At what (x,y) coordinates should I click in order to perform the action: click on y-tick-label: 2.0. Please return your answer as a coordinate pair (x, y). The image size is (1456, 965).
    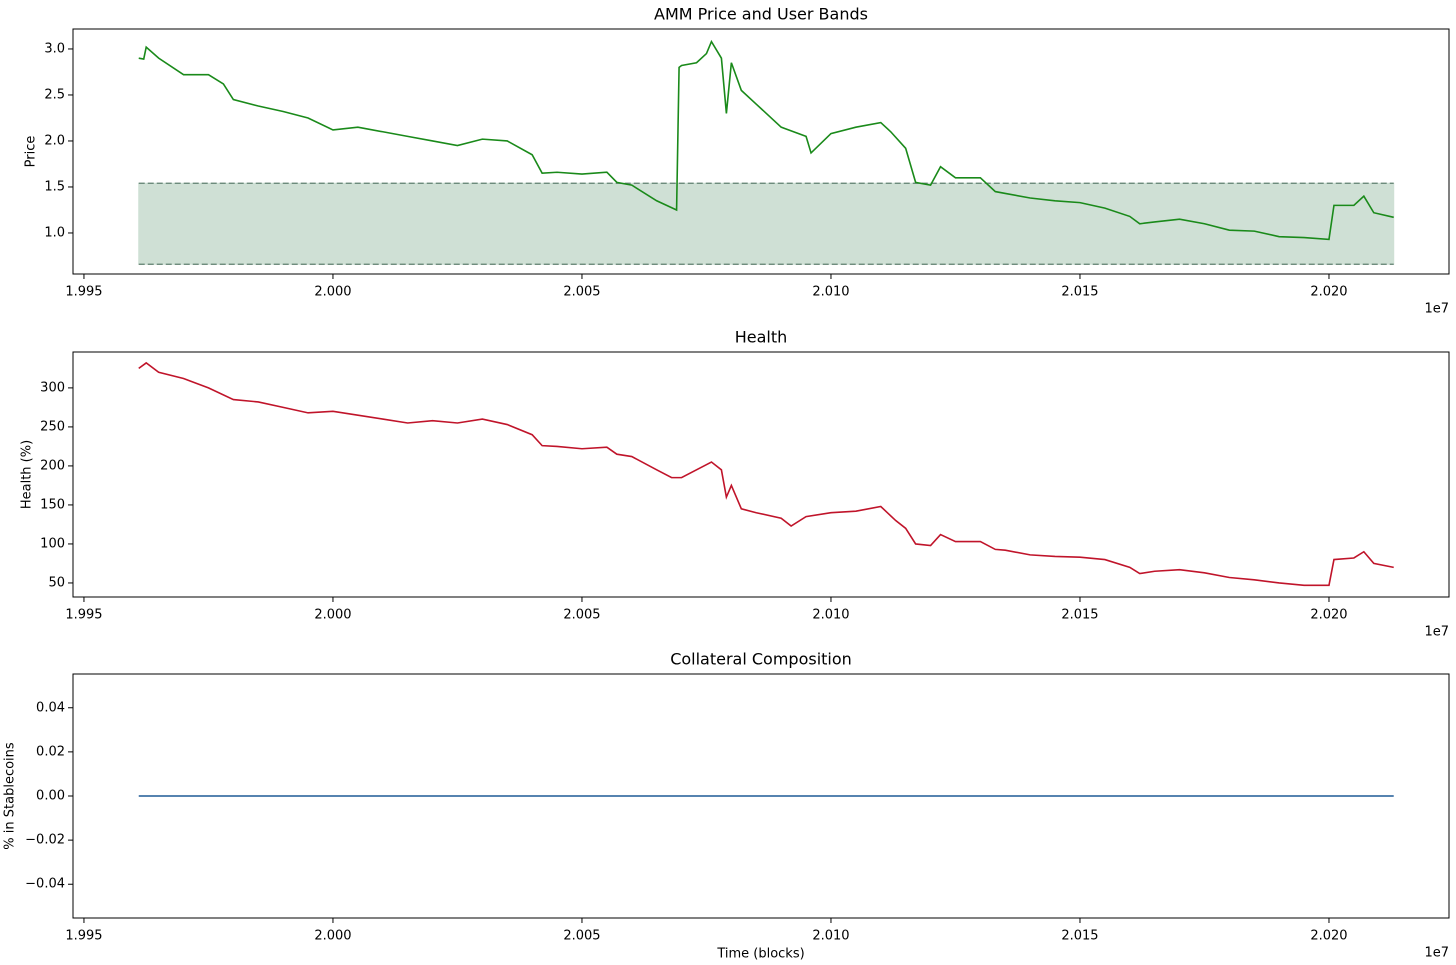
    Looking at the image, I should click on (54, 140).